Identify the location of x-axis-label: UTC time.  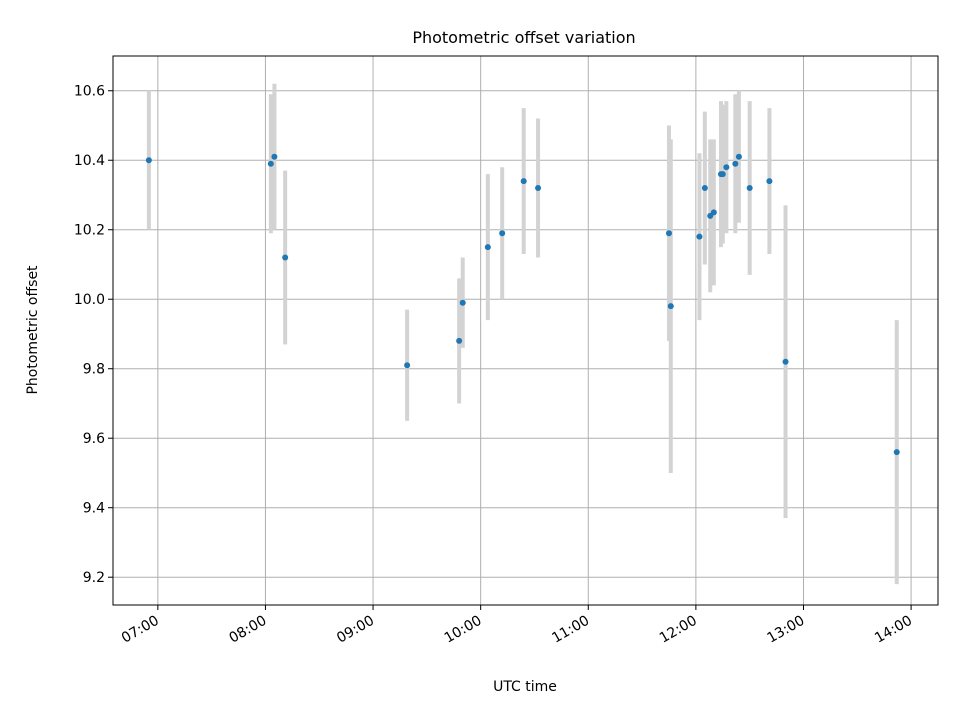
(525, 687).